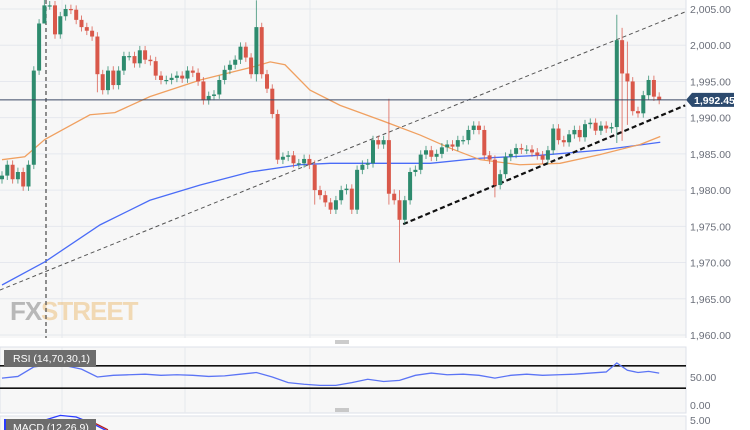  Describe the element at coordinates (343, 422) in the screenshot. I see `macd-pane` at that location.